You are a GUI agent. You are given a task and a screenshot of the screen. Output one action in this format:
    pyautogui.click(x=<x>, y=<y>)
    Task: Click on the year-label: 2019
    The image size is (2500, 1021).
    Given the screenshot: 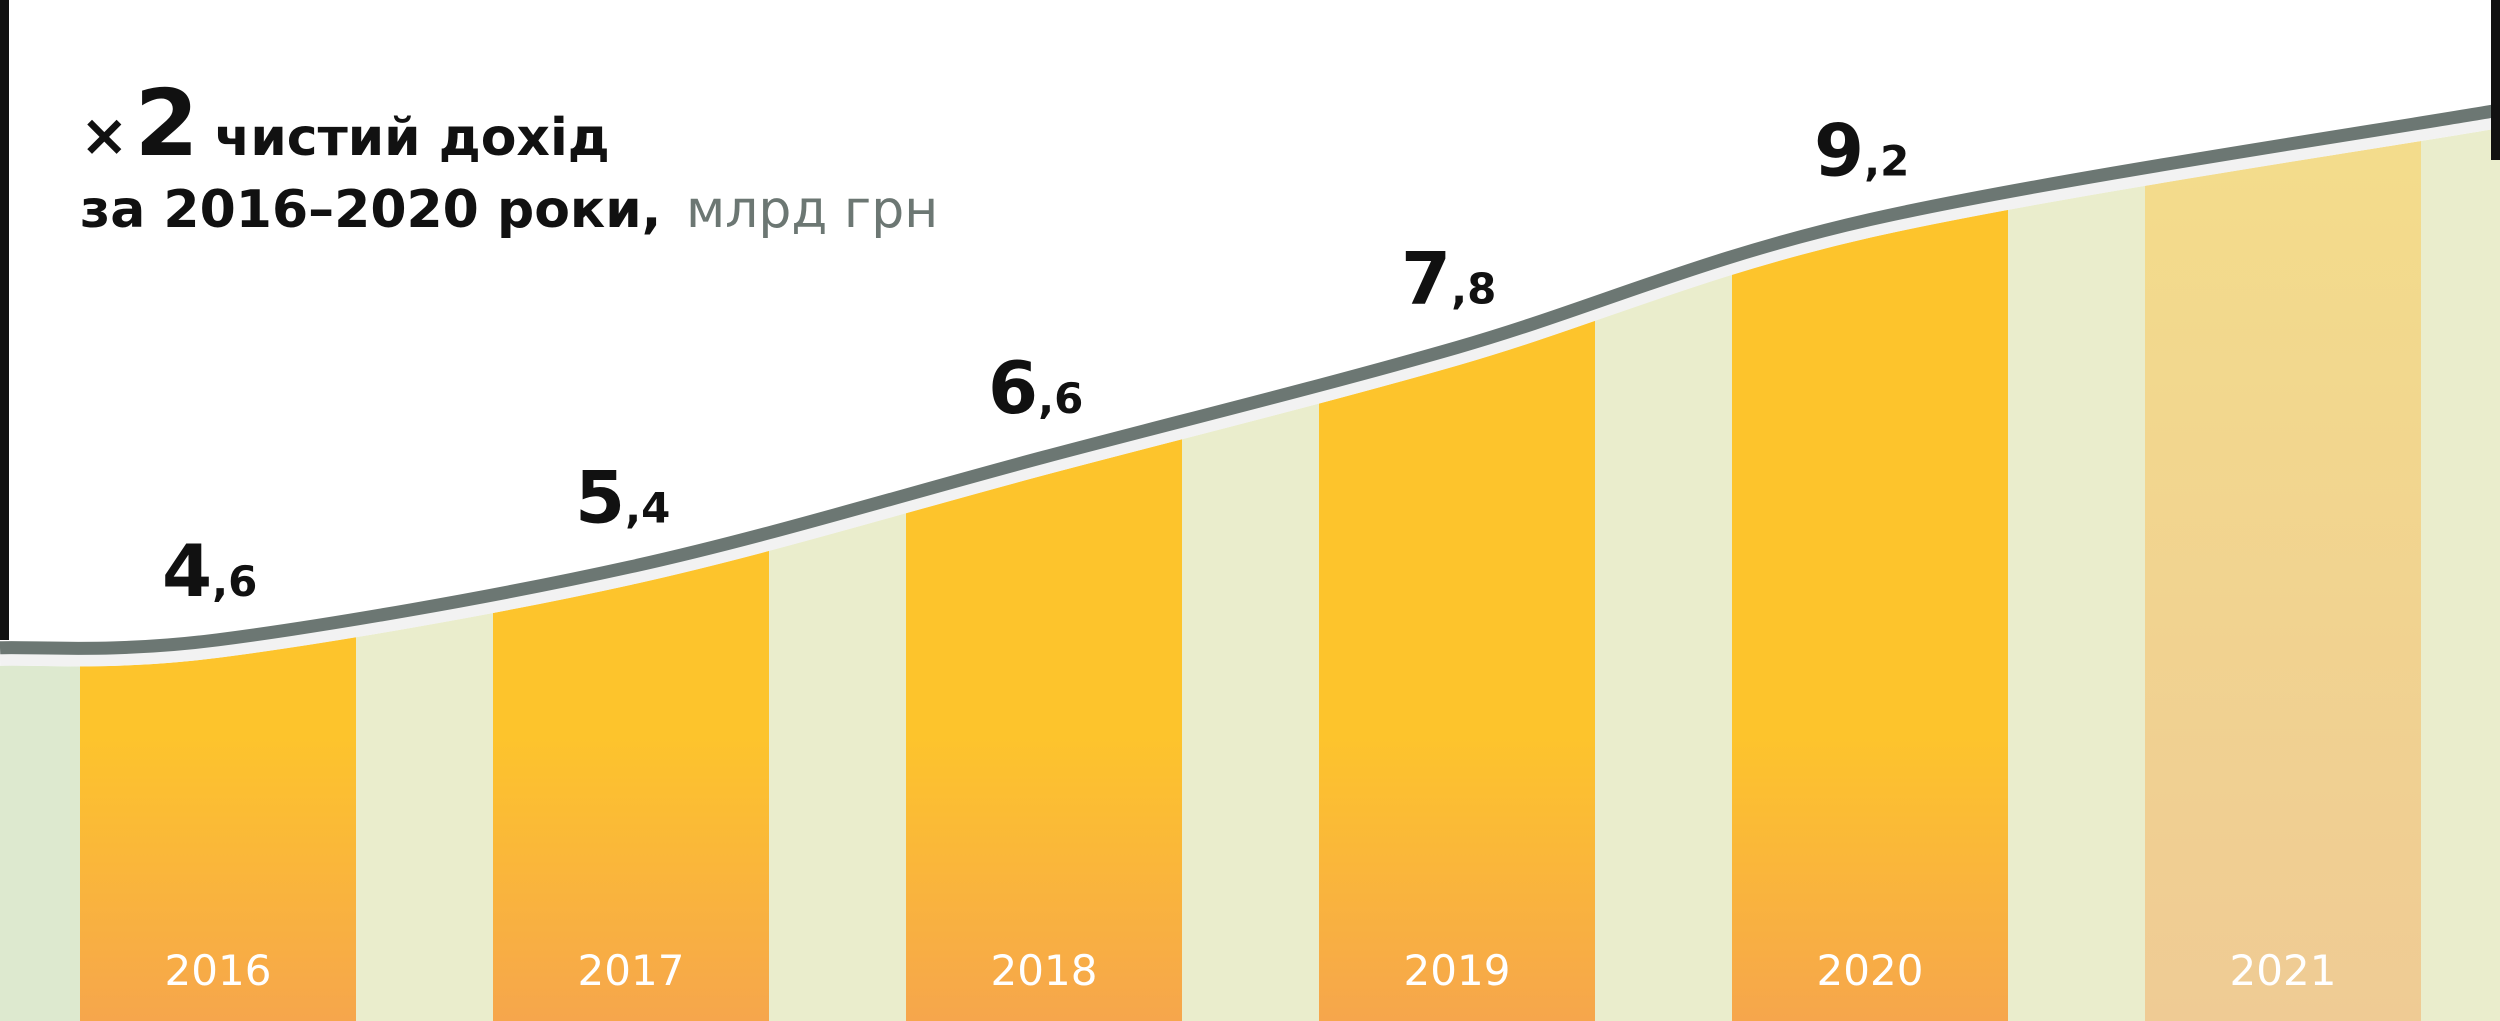 What is the action you would take?
    pyautogui.click(x=1457, y=970)
    